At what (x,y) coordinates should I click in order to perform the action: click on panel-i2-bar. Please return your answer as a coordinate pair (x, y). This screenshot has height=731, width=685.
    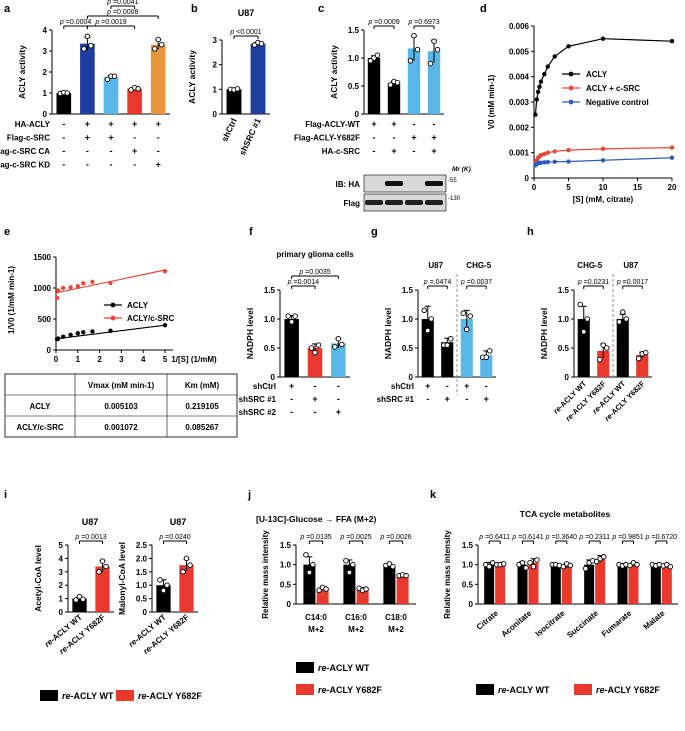
    Looking at the image, I should click on (186, 588).